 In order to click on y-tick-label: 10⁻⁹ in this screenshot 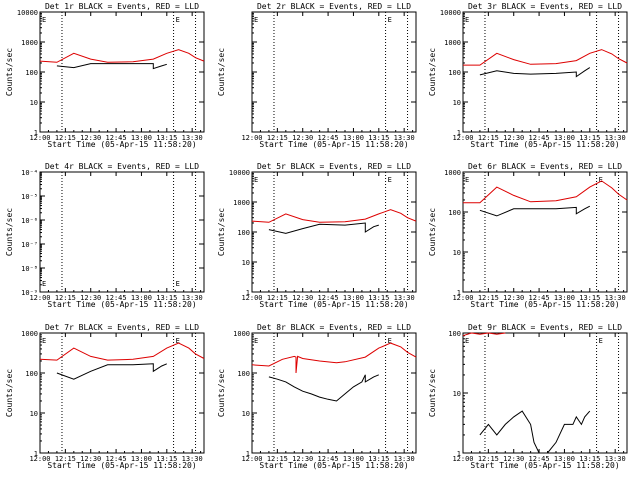, I will do `click(29, 293)`.